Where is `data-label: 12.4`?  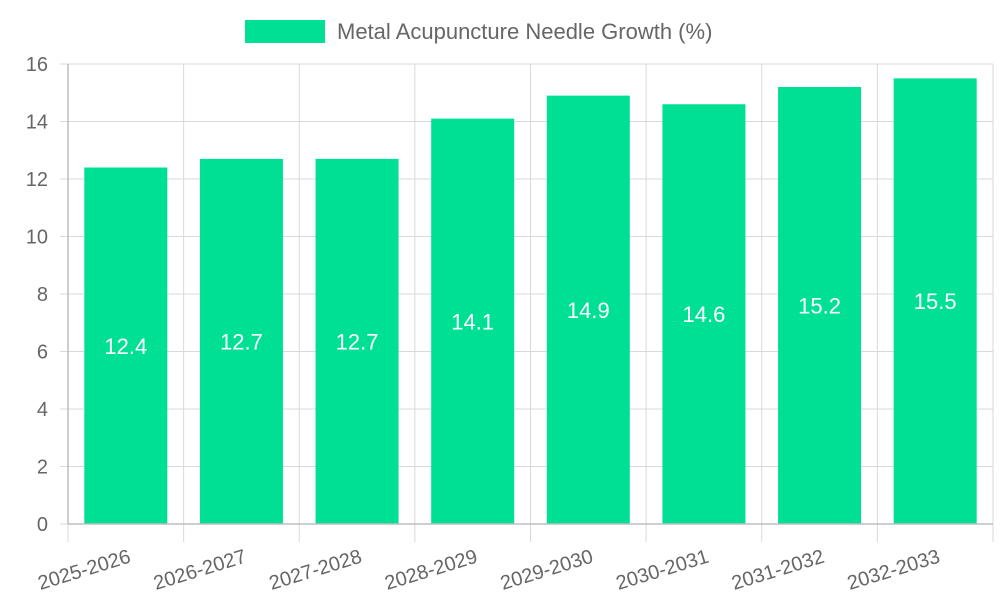
data-label: 12.4 is located at coordinates (125, 346).